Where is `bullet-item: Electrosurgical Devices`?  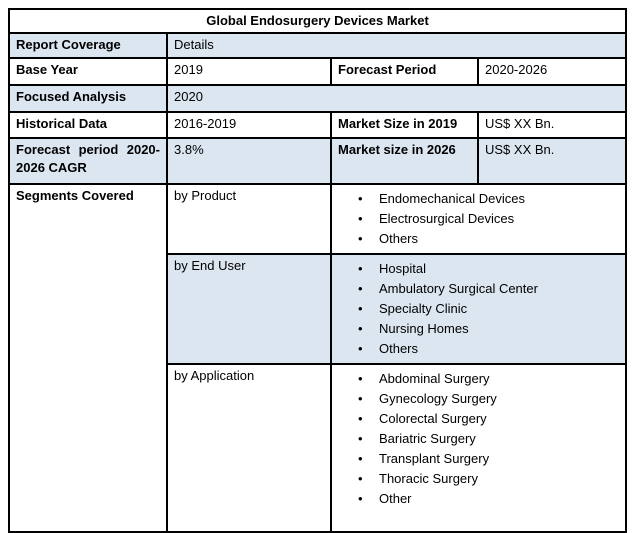
bullet-item: Electrosurgical Devices is located at coordinates (488, 219).